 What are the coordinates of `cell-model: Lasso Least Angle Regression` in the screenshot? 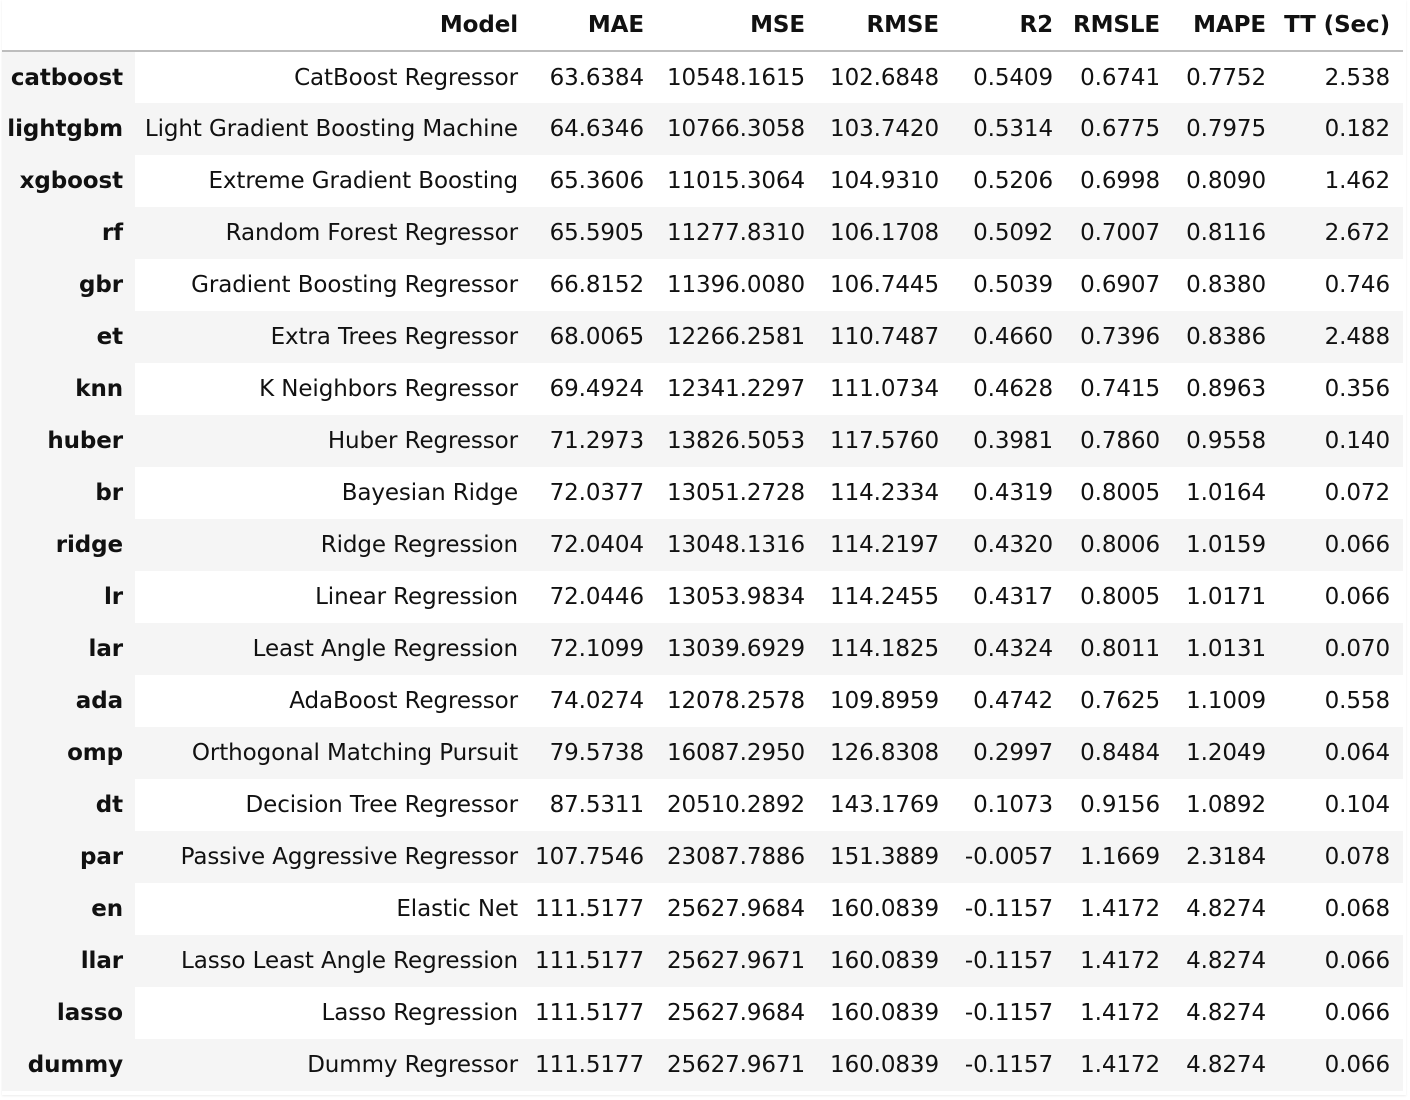 It's located at (333, 961).